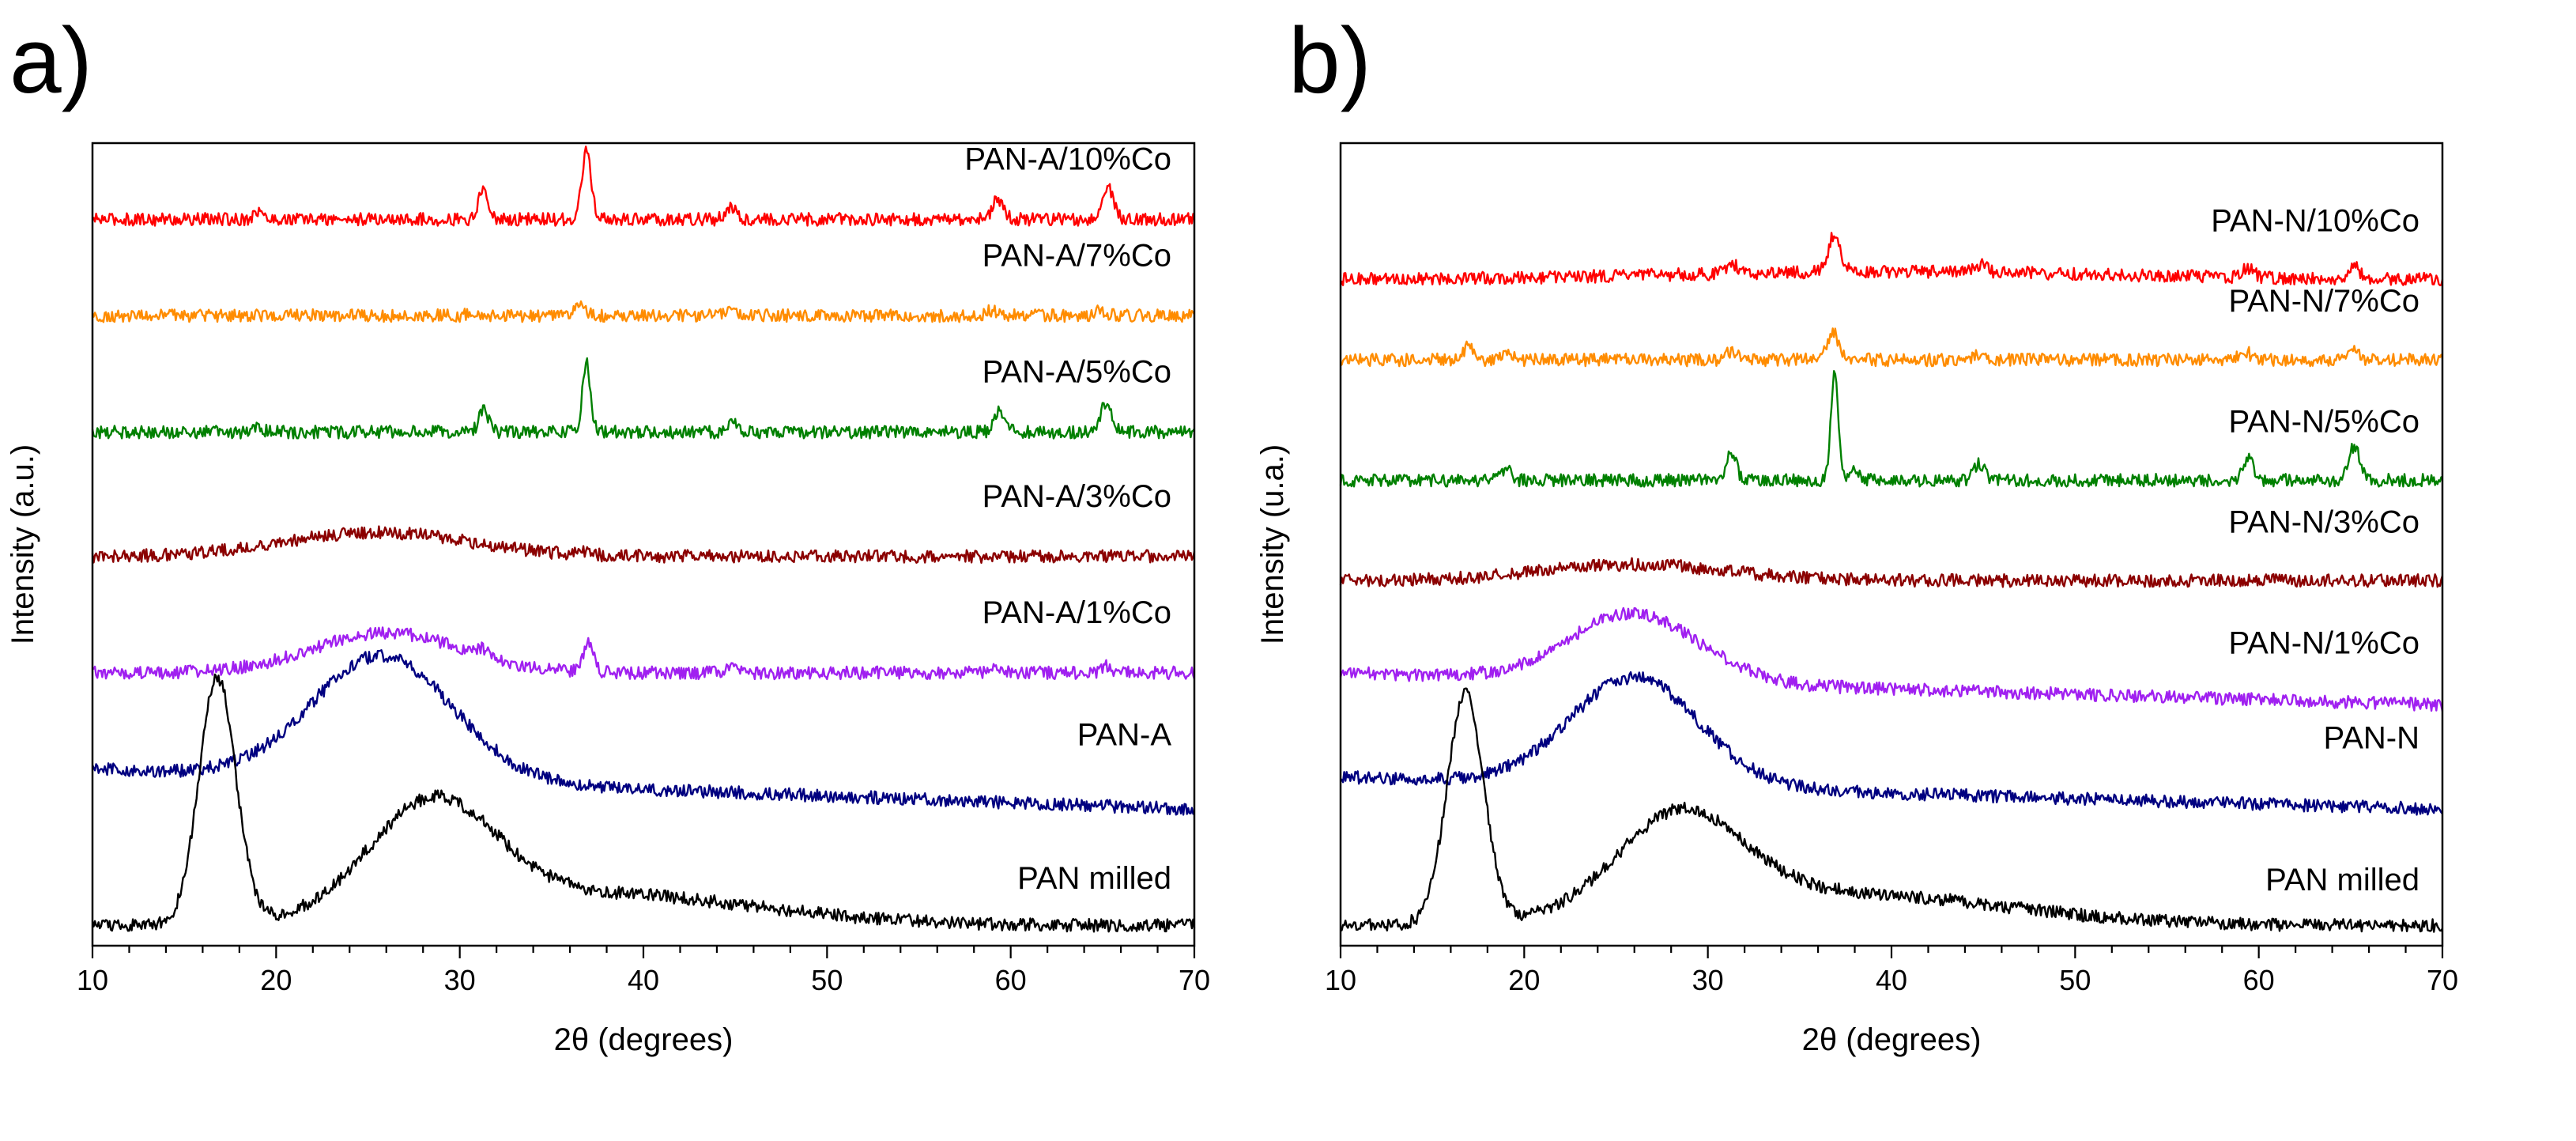 Image resolution: width=2576 pixels, height=1141 pixels. What do you see at coordinates (1272, 544) in the screenshot?
I see `y-axis-label: Intensity (u.a.)` at bounding box center [1272, 544].